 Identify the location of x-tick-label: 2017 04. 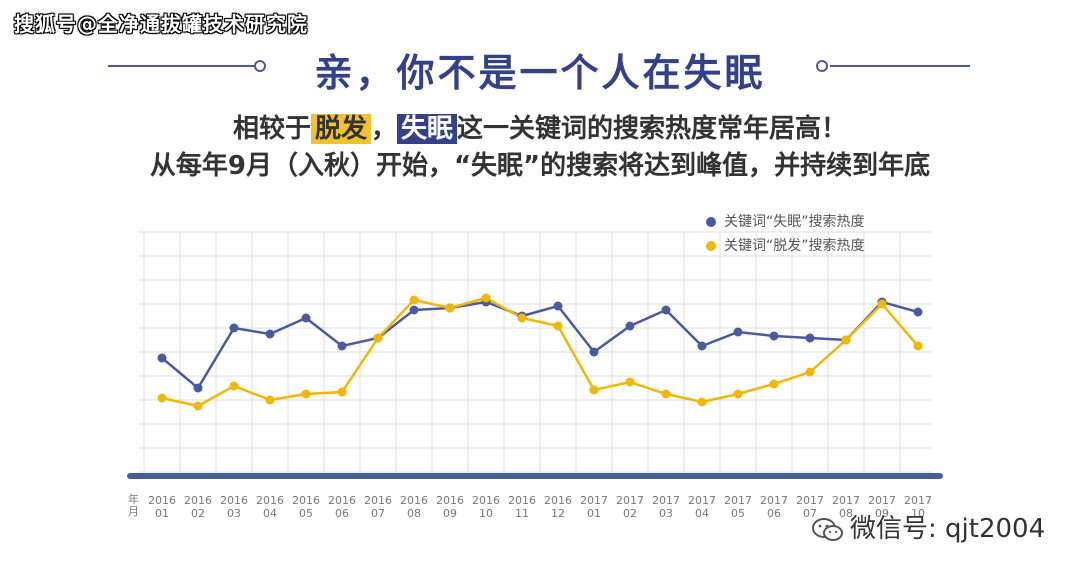
(702, 507).